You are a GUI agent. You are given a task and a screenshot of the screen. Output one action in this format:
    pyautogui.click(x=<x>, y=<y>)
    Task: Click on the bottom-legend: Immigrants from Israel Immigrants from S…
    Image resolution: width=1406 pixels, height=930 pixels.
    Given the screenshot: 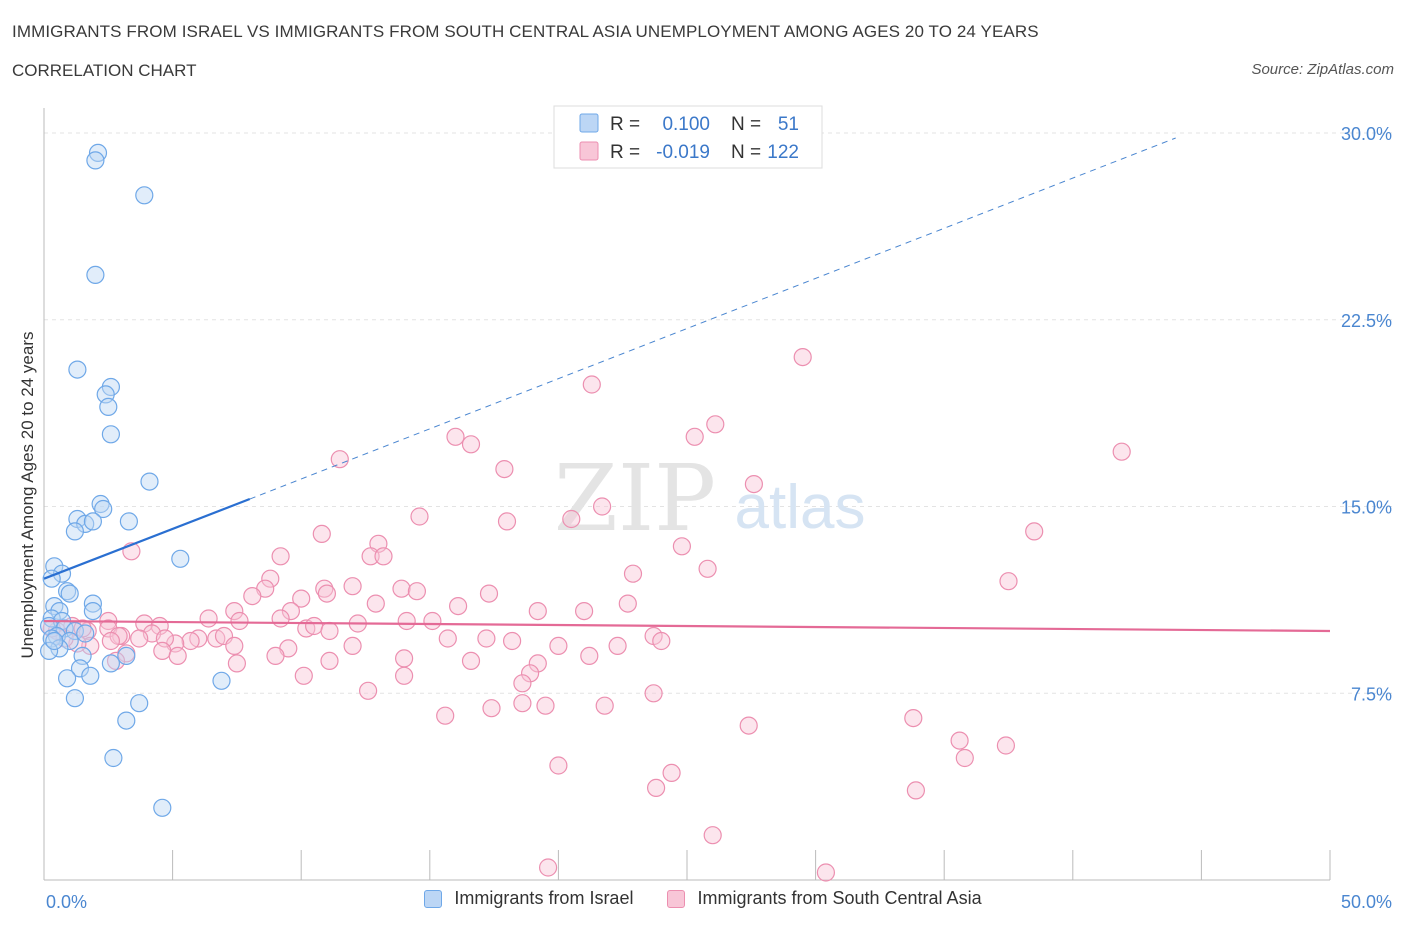 What is the action you would take?
    pyautogui.click(x=703, y=898)
    